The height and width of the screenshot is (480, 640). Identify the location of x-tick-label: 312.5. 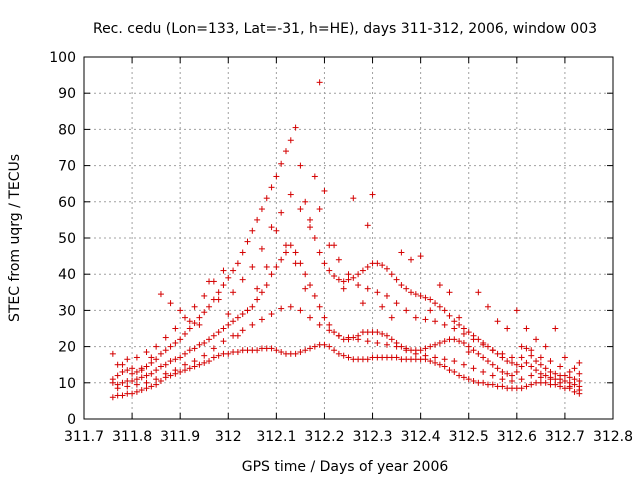
(469, 437).